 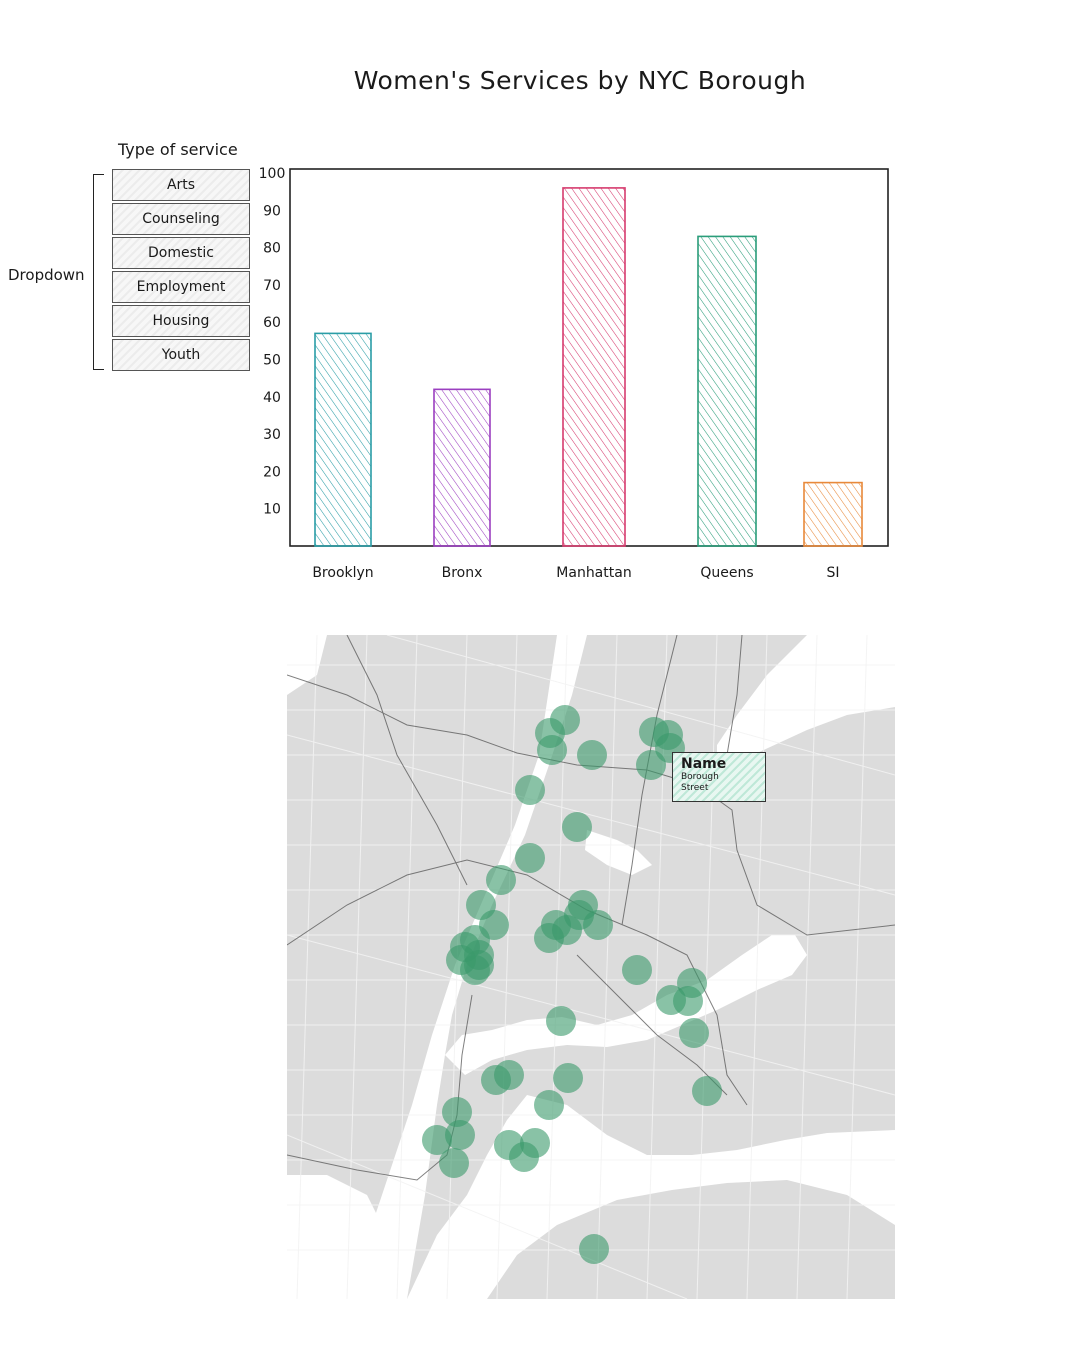 What do you see at coordinates (727, 391) in the screenshot?
I see `bar-queens` at bounding box center [727, 391].